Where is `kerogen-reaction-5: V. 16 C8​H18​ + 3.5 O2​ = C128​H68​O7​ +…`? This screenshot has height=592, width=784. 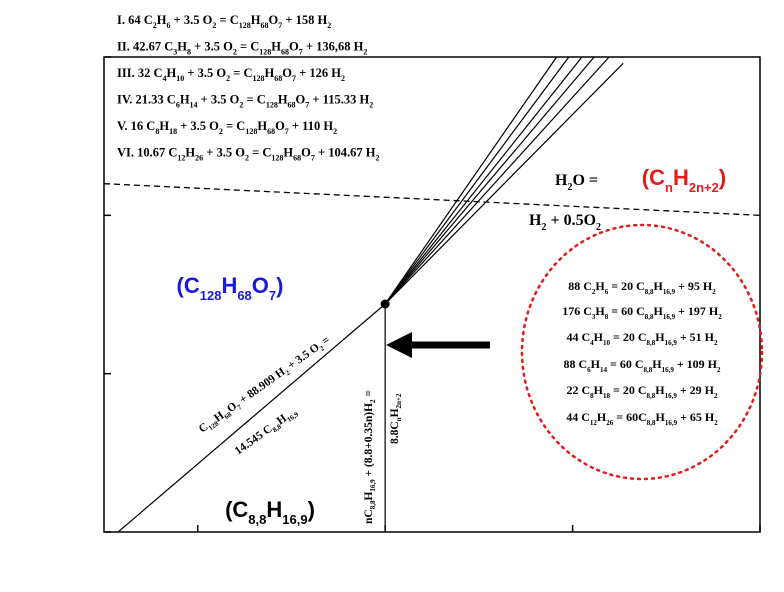 kerogen-reaction-5: V. 16 C8​H18​ + 3.5 O2​ = C128​H68​O7​ +… is located at coordinates (227, 127).